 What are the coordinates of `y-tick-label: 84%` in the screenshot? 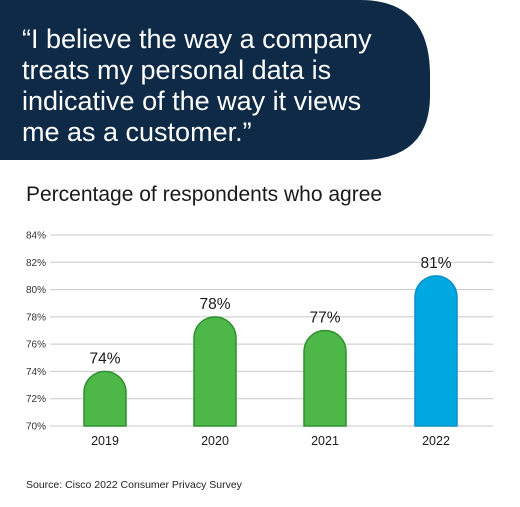 It's located at (36, 236).